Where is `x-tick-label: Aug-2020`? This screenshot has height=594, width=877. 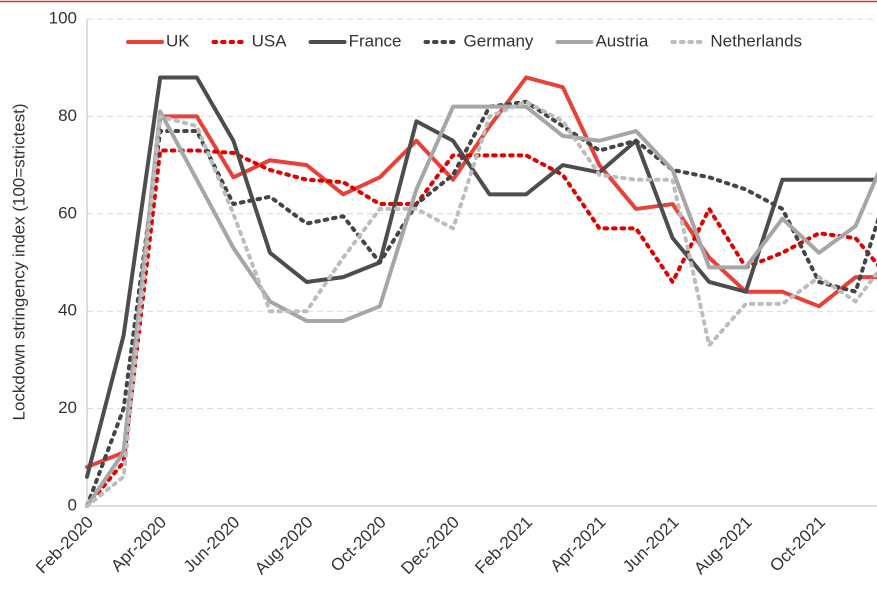 x-tick-label: Aug-2020 is located at coordinates (284, 546).